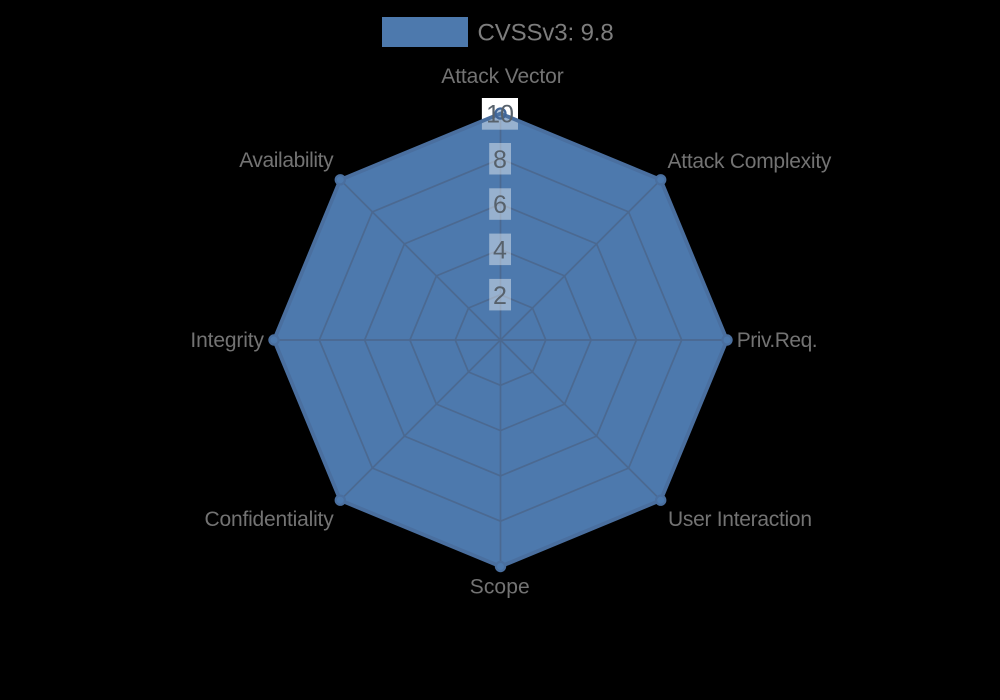 Image resolution: width=1000 pixels, height=700 pixels. What do you see at coordinates (502, 76) in the screenshot?
I see `svg-text: Attack Vector` at bounding box center [502, 76].